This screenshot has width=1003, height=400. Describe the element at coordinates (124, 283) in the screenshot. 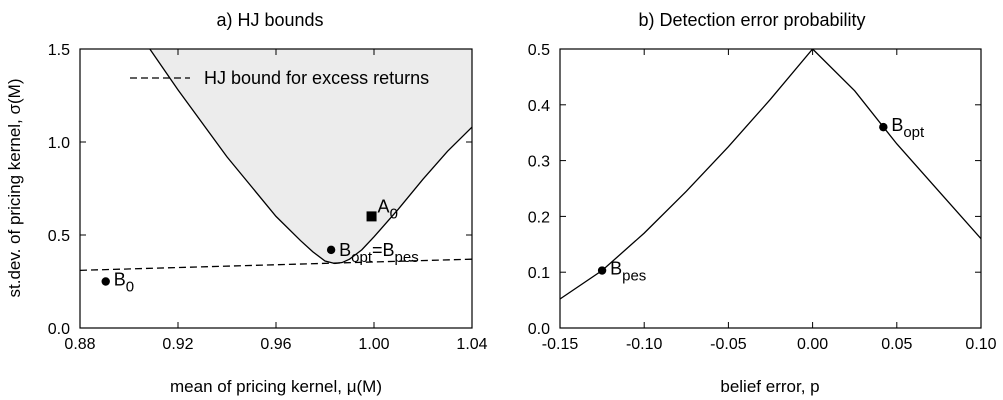

I see `panel-a-point-label: B0` at that location.